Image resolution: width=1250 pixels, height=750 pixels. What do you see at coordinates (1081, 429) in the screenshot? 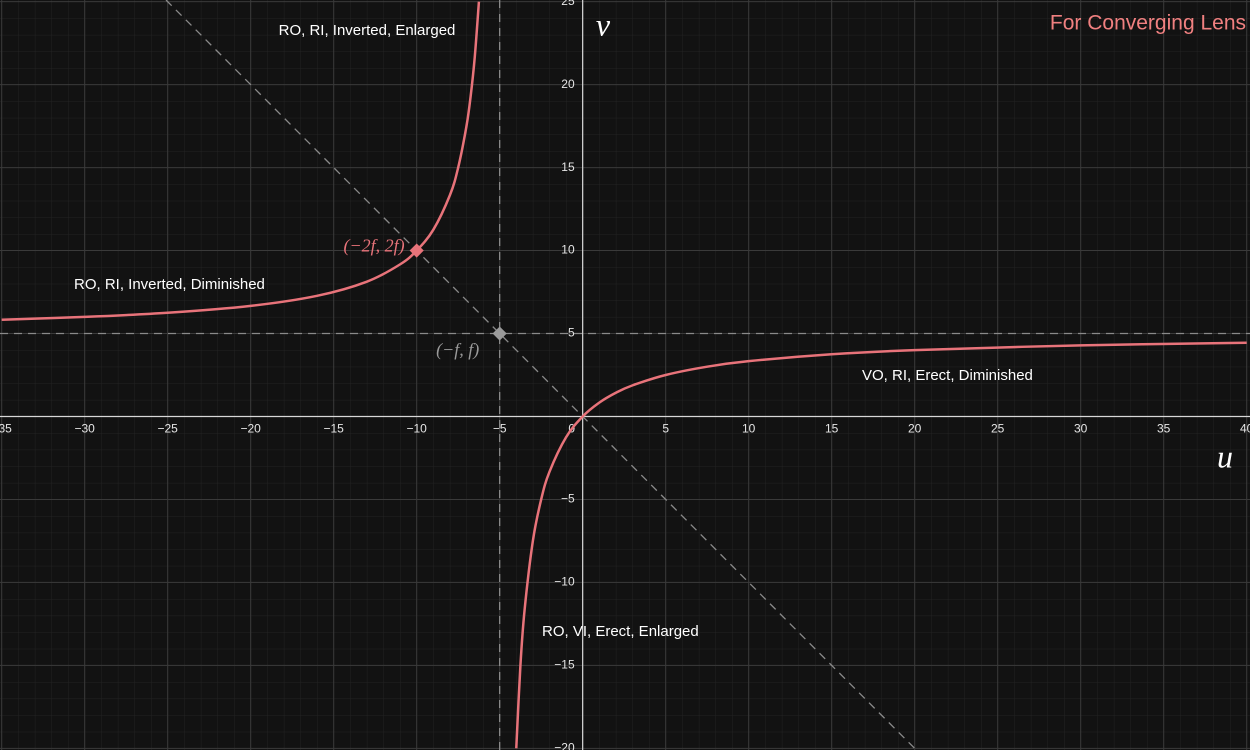
I see `x-tick-label: 30` at bounding box center [1081, 429].